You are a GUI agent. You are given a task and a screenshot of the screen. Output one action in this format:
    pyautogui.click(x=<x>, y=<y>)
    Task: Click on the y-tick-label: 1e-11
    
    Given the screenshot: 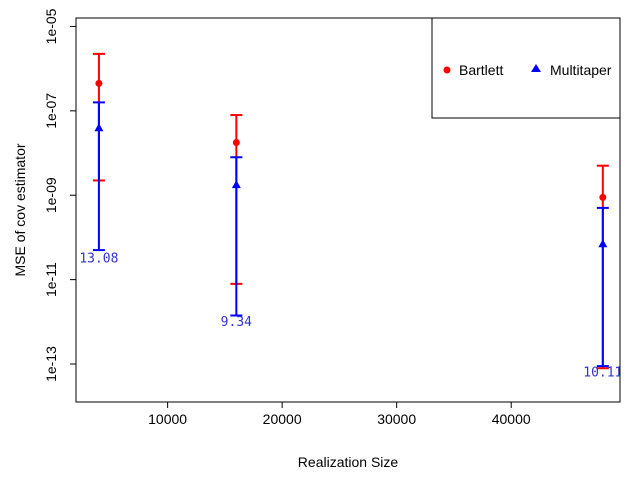 What is the action you would take?
    pyautogui.click(x=51, y=279)
    